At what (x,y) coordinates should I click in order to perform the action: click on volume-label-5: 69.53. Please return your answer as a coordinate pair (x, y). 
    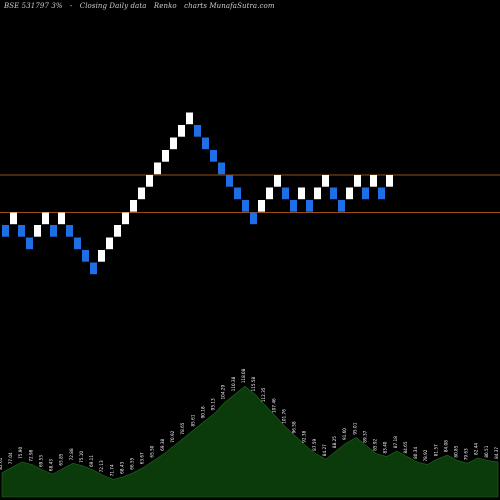
    Looking at the image, I should click on (41, 461).